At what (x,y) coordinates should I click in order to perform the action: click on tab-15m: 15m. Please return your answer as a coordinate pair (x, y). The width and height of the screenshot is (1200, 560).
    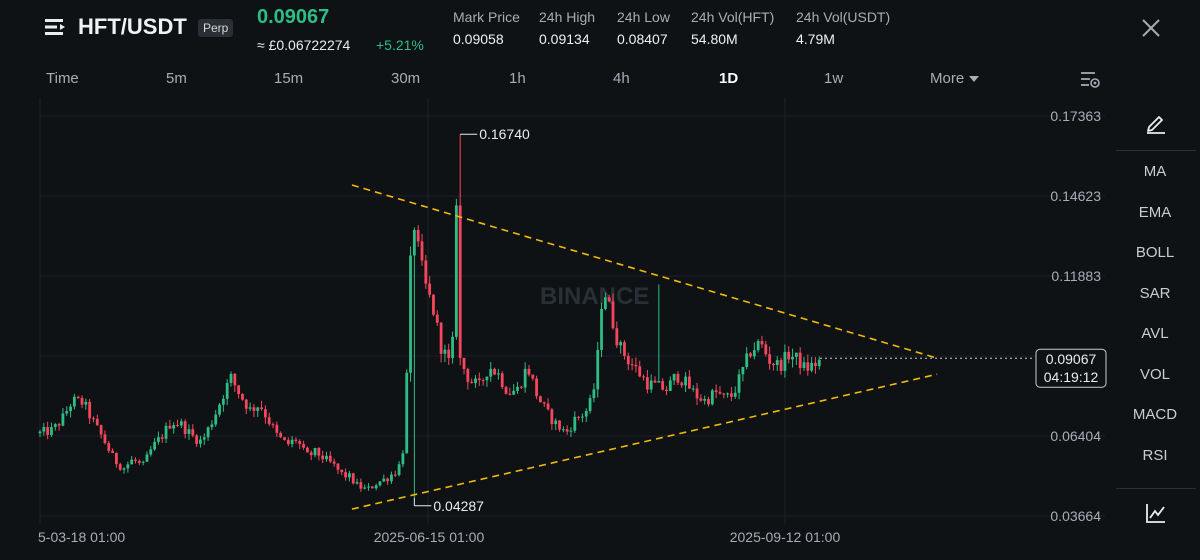
    Looking at the image, I should click on (289, 78).